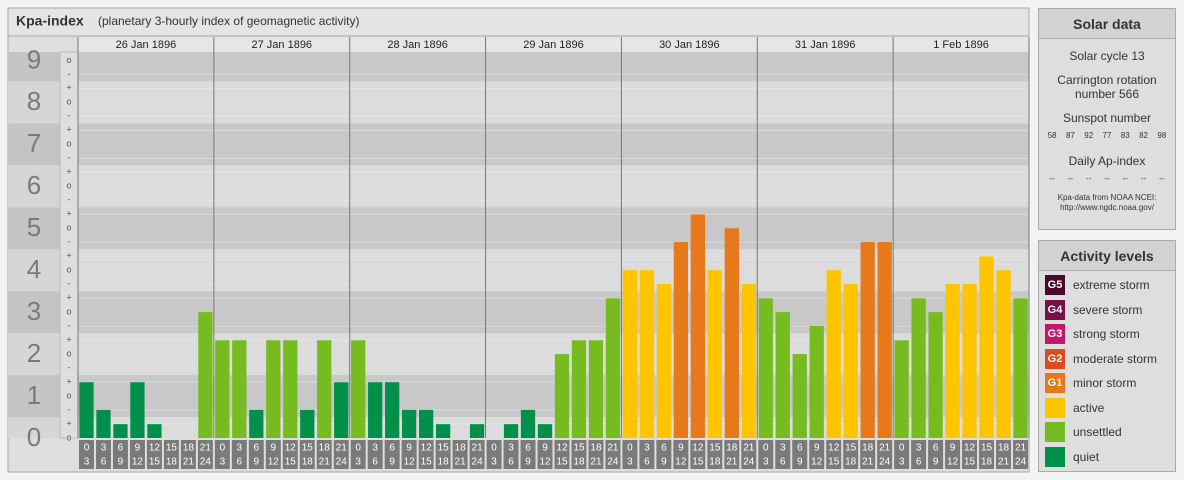 The width and height of the screenshot is (1184, 480). Describe the element at coordinates (1107, 118) in the screenshot. I see `sunspot-title: Sunspot number` at that location.